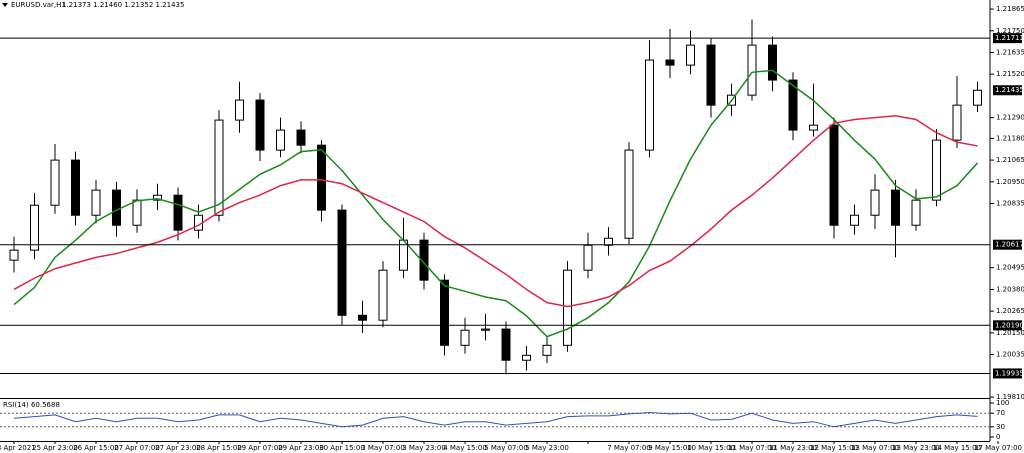  I want to click on level-label: 1.21711, so click(1009, 38).